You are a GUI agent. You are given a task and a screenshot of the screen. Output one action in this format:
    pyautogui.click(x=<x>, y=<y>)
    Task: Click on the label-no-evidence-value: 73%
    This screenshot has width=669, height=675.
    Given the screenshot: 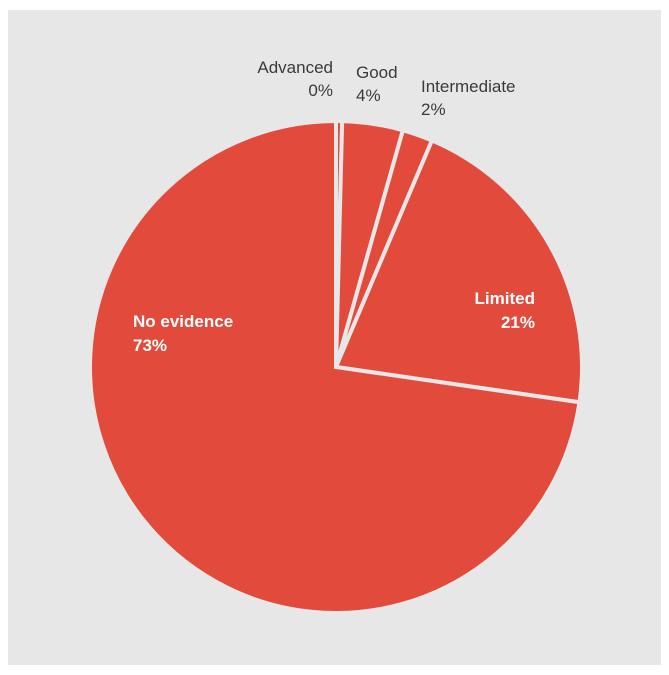 What is the action you would take?
    pyautogui.click(x=150, y=345)
    